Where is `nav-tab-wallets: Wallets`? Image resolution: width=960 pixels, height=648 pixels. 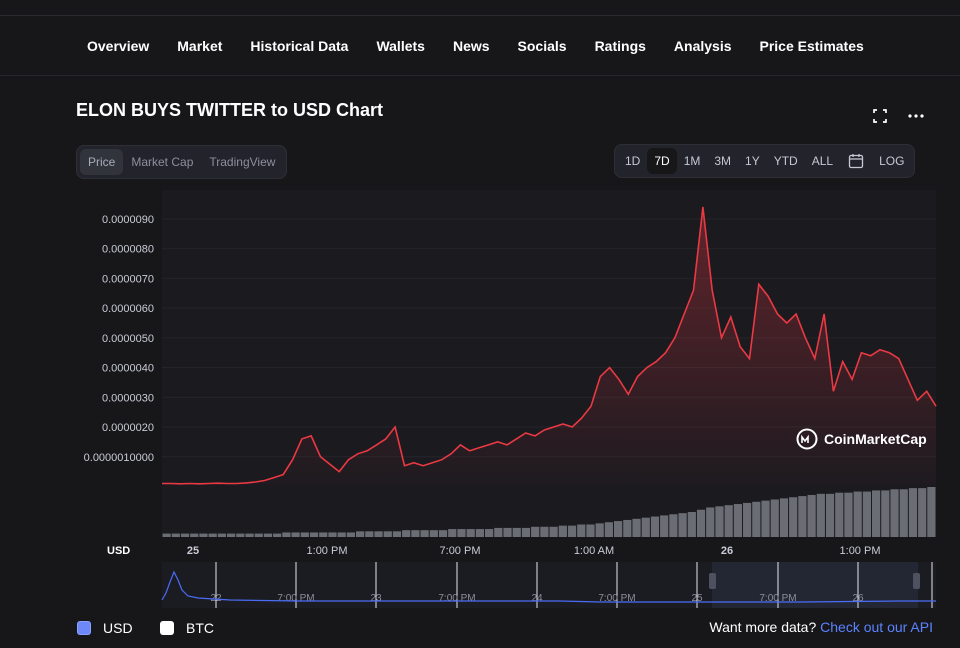
nav-tab-wallets: Wallets is located at coordinates (400, 46).